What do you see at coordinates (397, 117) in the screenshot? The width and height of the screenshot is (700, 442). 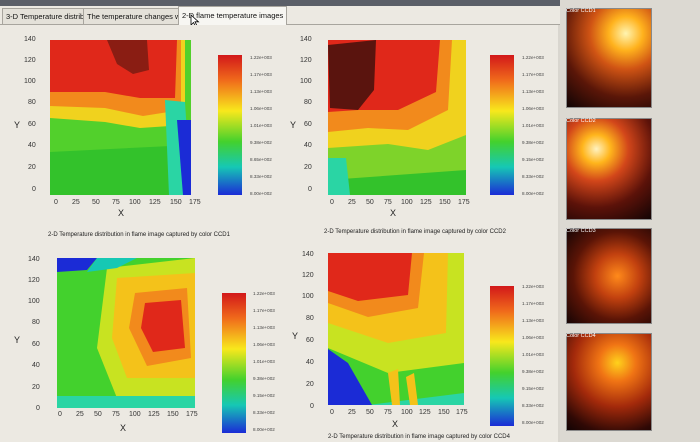 I see `heatmap-ccd2` at bounding box center [397, 117].